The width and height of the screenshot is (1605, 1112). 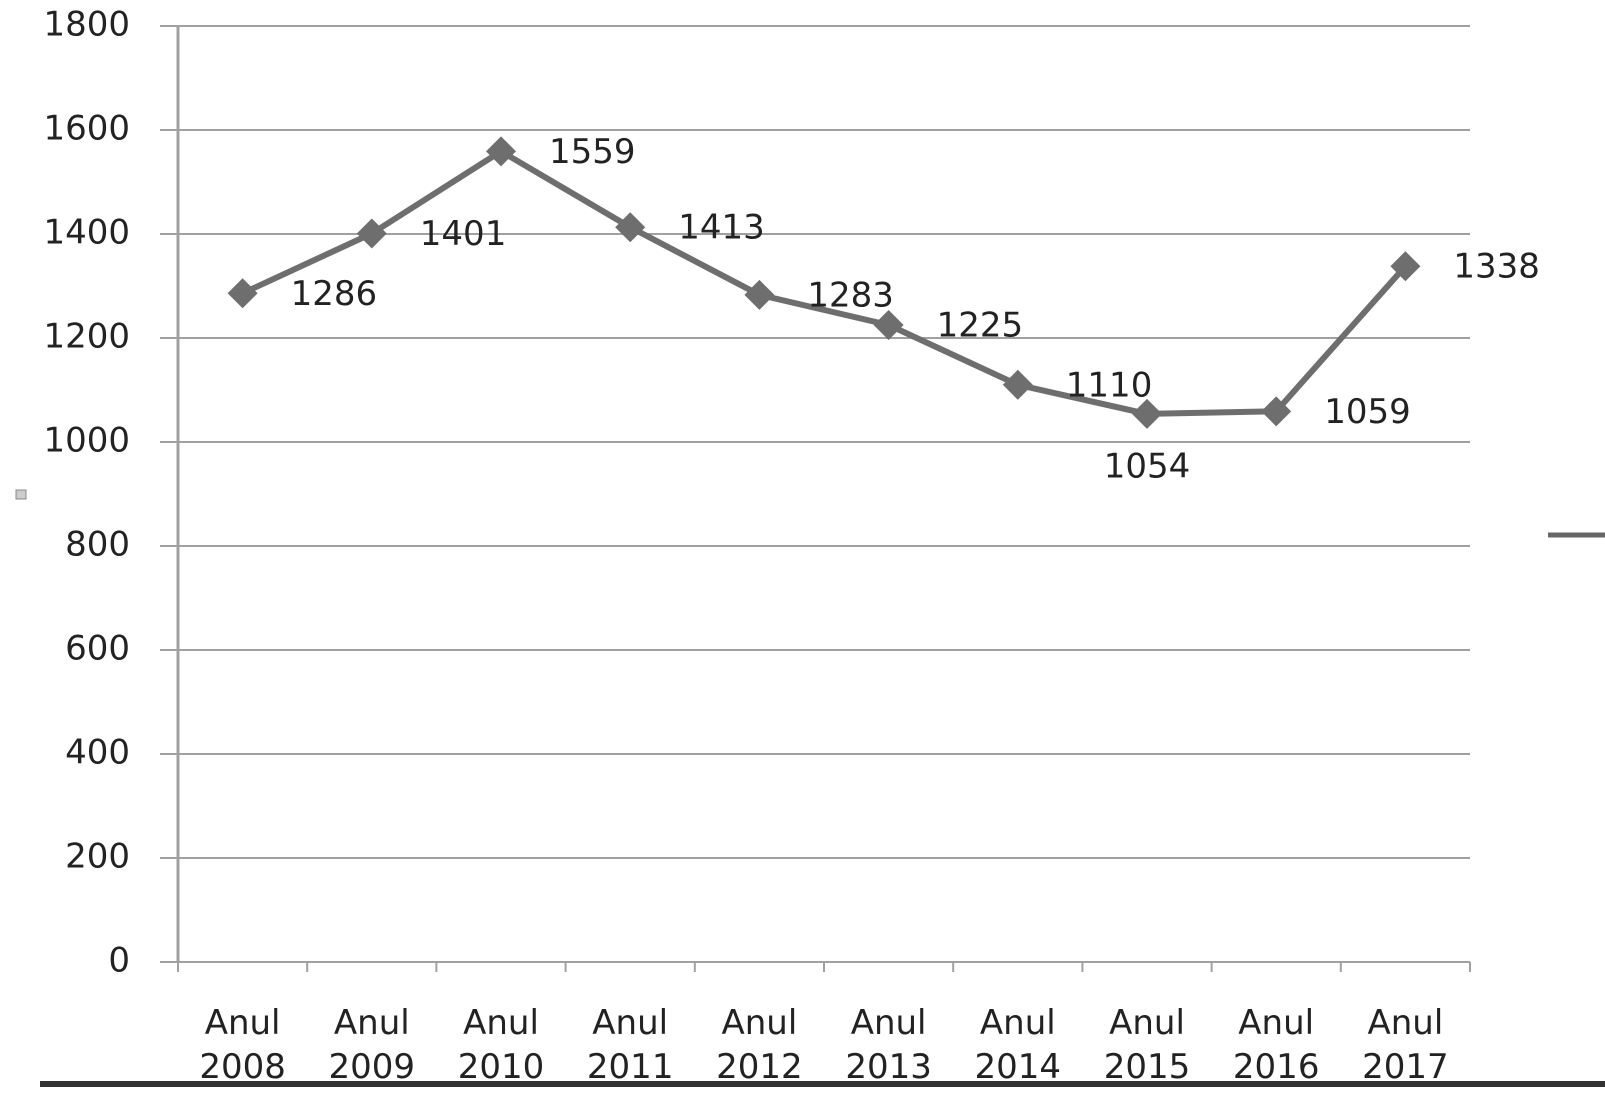 I want to click on x-tick-label: Anul 2011, so click(x=630, y=1045).